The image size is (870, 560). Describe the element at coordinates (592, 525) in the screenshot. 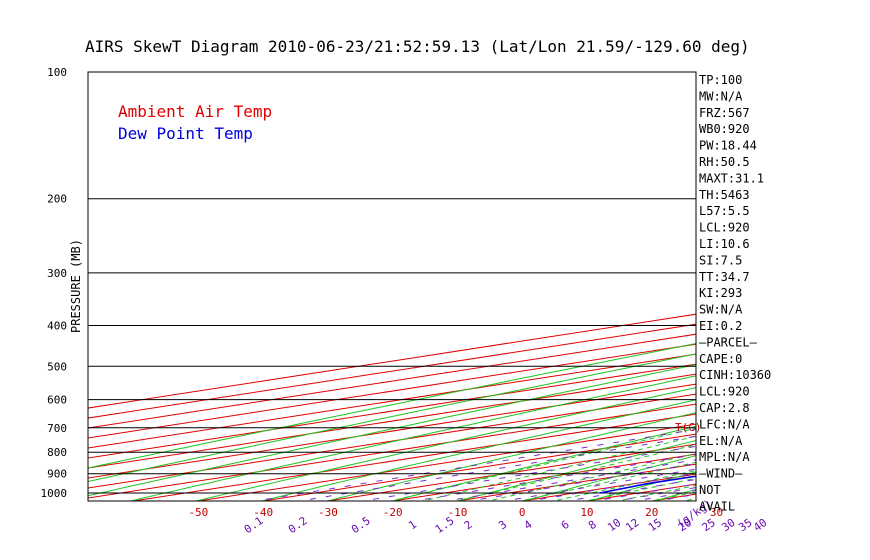

I see `mixing-ratio-tick: 8` at that location.